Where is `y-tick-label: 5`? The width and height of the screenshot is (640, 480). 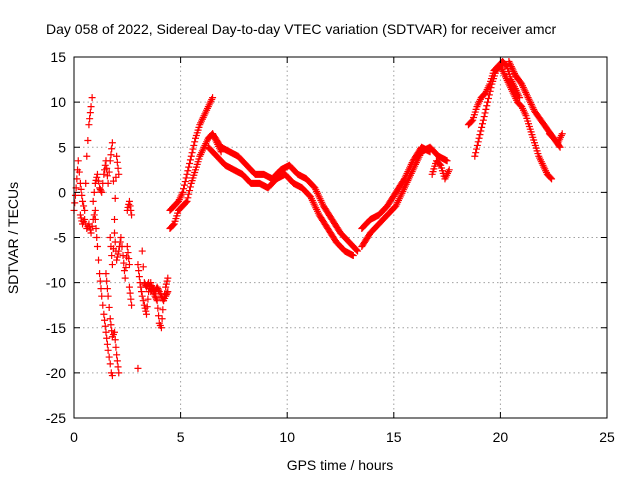 y-tick-label: 5 is located at coordinates (62, 147).